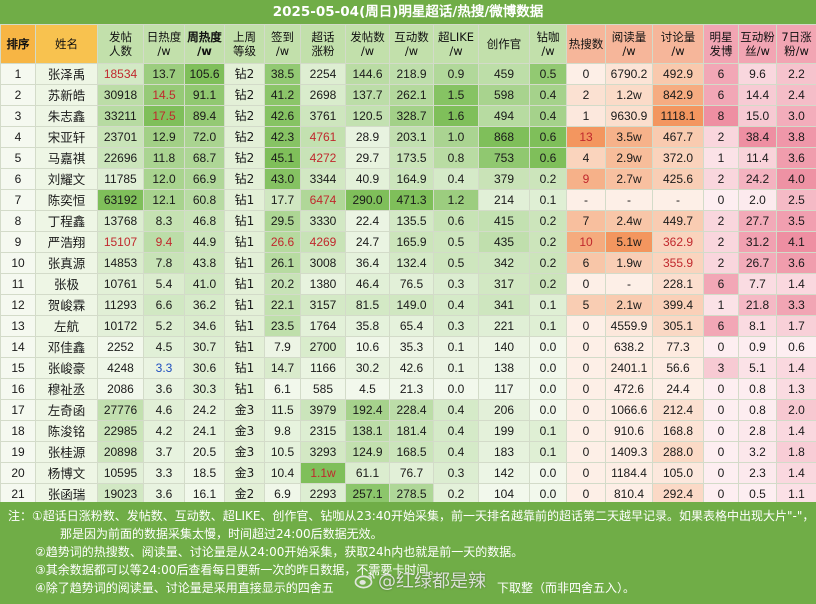  Describe the element at coordinates (504, 200) in the screenshot. I see `cell-creators: 214` at that location.